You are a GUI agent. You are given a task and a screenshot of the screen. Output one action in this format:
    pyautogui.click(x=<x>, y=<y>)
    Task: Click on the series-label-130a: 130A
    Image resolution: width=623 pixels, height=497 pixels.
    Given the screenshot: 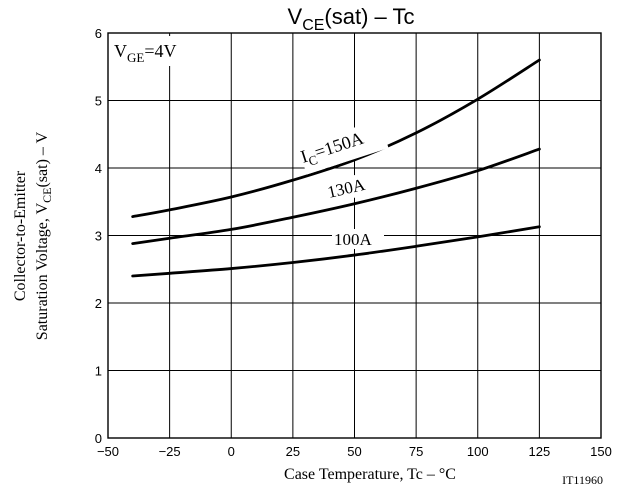 What is the action you would take?
    pyautogui.click(x=347, y=188)
    